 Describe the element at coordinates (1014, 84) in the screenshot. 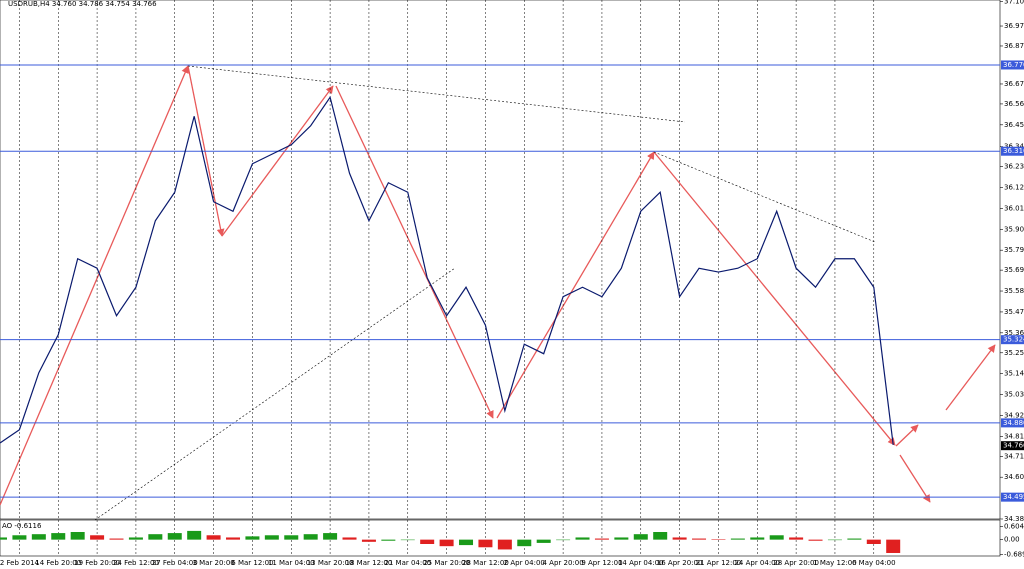

I see `y-tick-label: 36.670` at that location.